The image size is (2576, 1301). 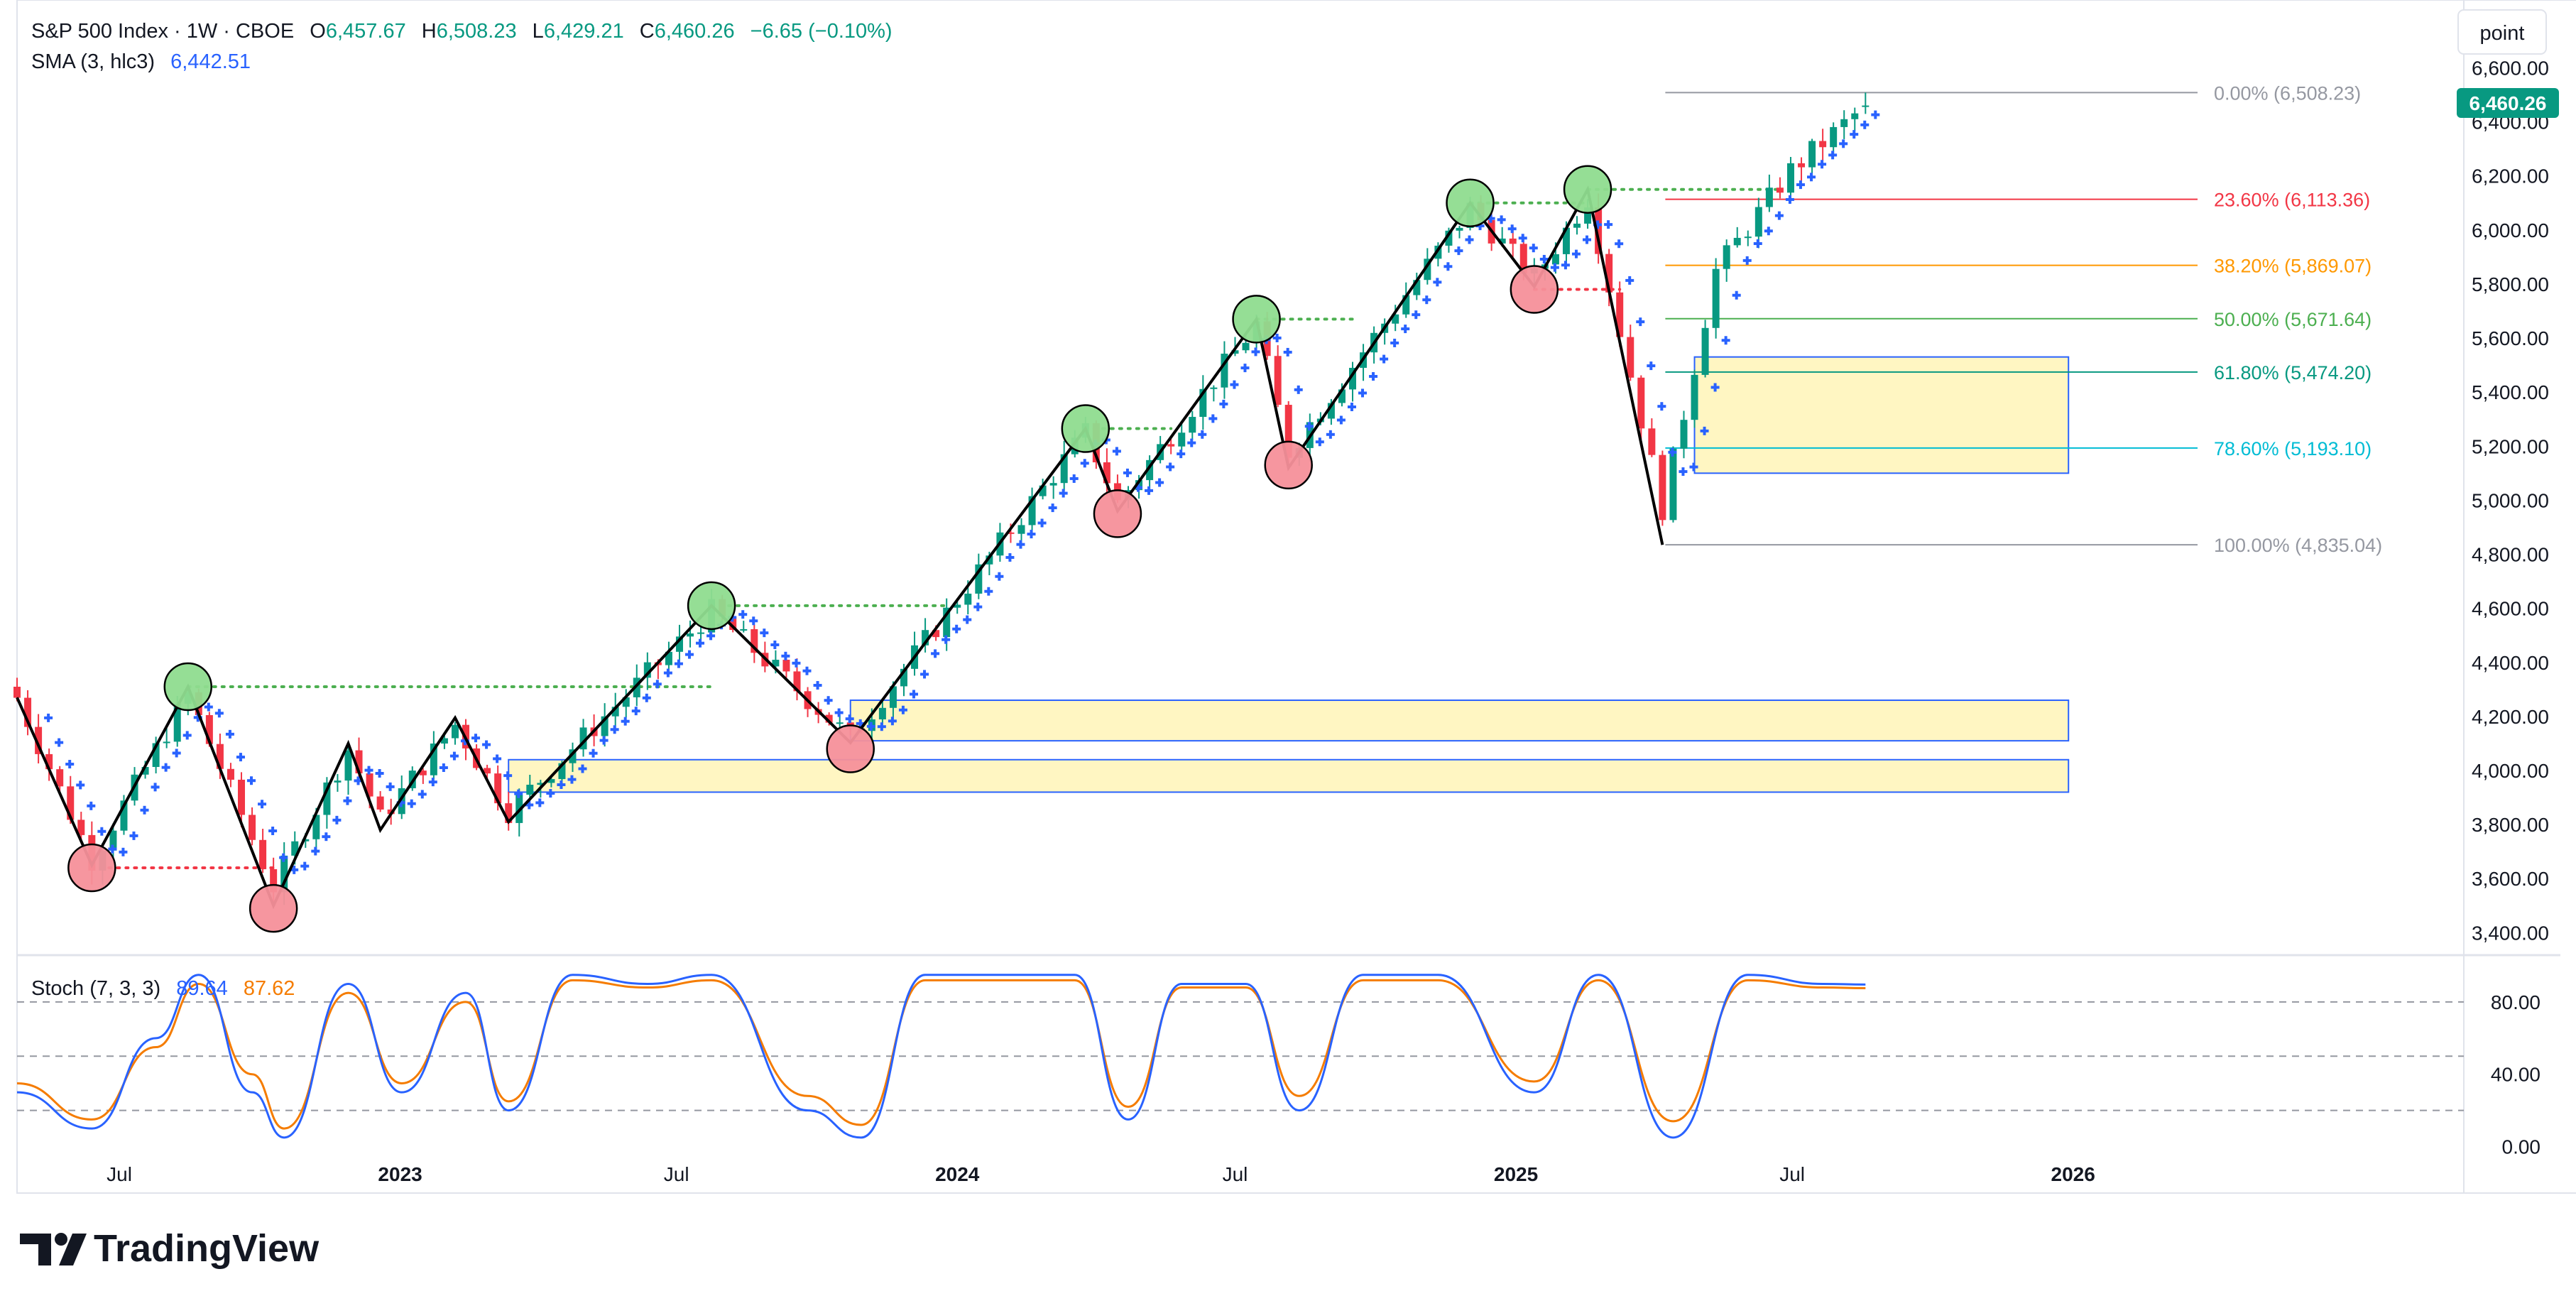 I want to click on stoch-label: Stoch (7, 3, 3), so click(x=95, y=988).